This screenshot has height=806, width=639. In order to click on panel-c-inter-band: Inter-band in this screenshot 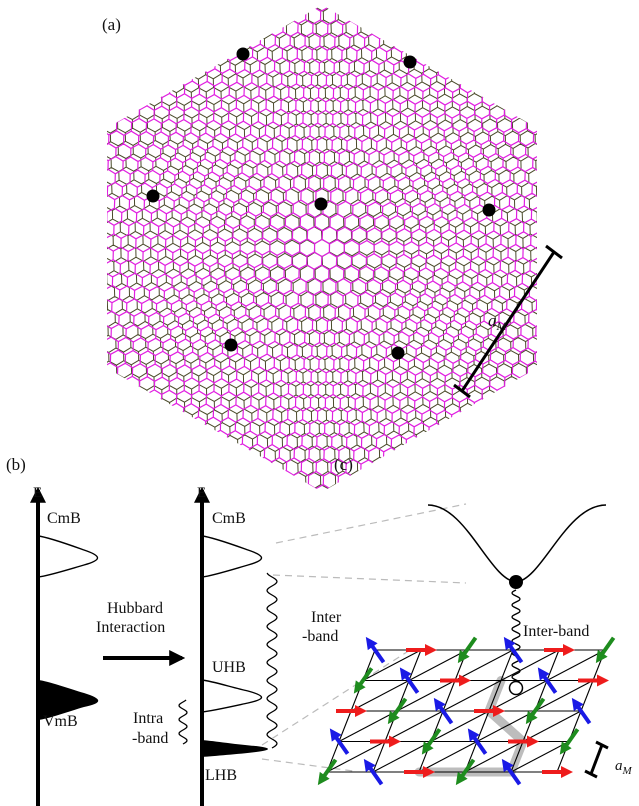, I will do `click(556, 631)`.